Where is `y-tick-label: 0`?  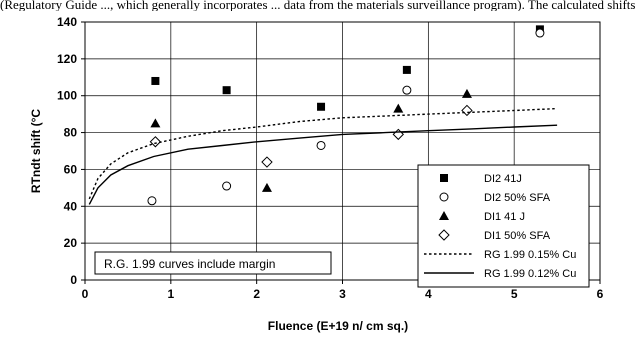
y-tick-label: 0 is located at coordinates (73, 280).